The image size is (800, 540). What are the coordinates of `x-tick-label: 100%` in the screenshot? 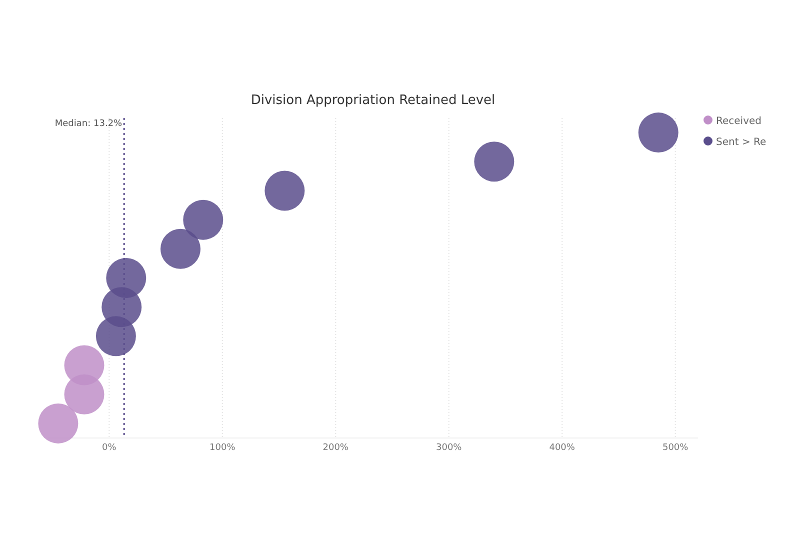 It's located at (223, 448).